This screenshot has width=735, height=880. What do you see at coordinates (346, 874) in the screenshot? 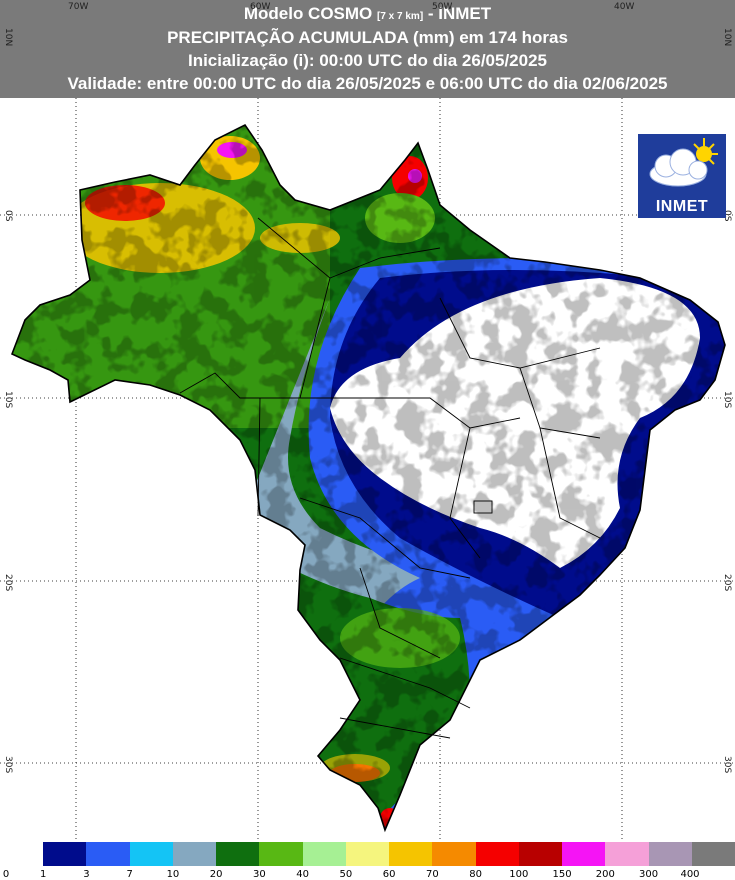
I see `legend-label: 50` at bounding box center [346, 874].